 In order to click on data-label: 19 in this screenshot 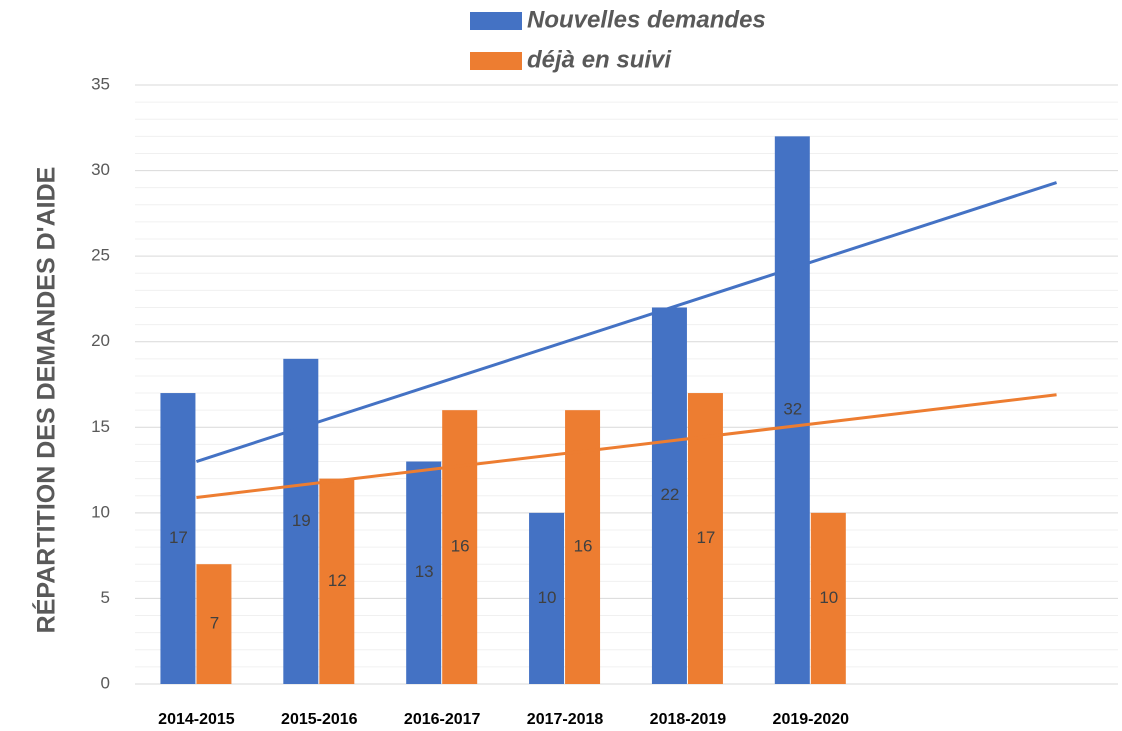, I will do `click(301, 520)`.